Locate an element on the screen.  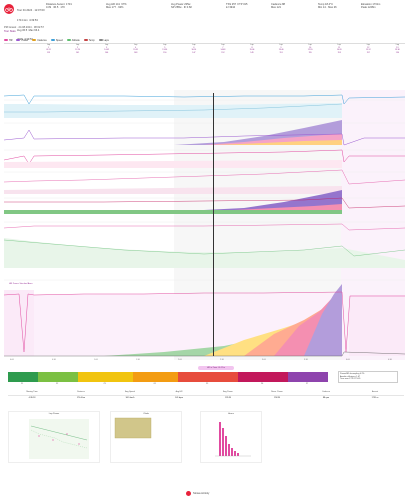
lap-column: Lap 13 13:30 154 is located at coordinates (397, 49).